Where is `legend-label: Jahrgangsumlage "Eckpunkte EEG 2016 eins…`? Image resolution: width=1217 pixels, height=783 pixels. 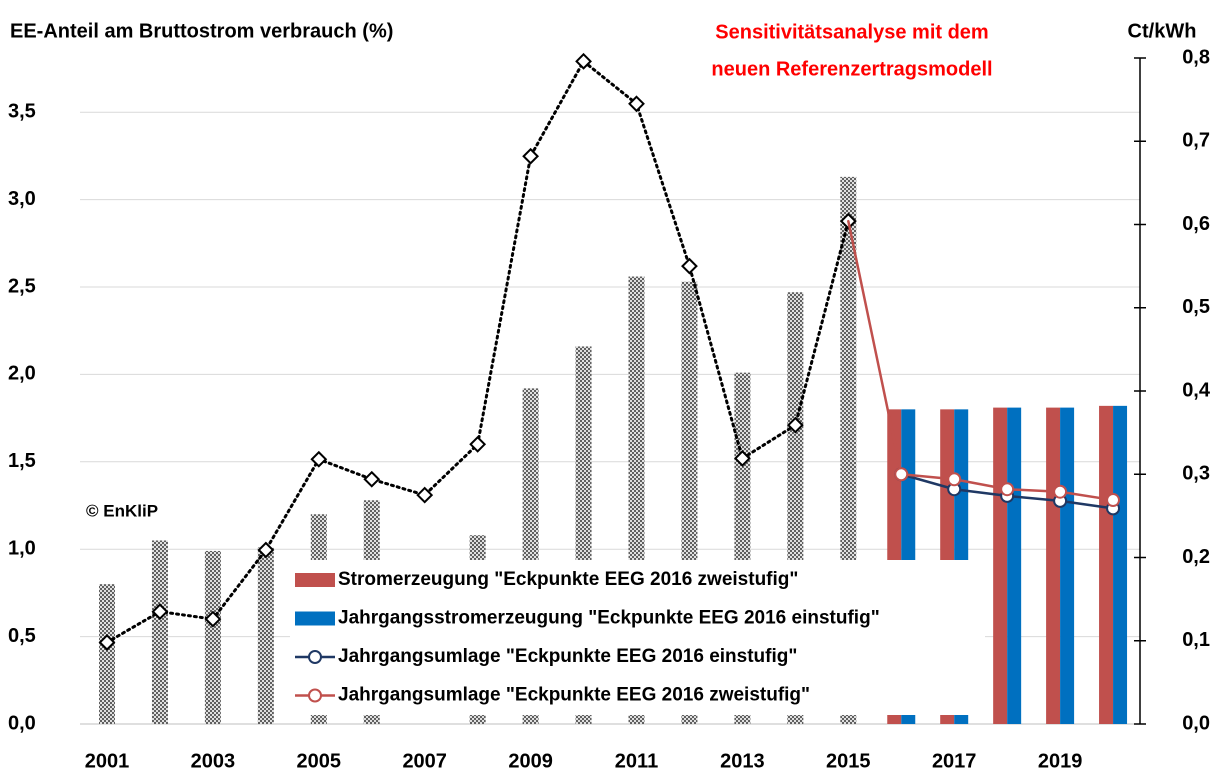
legend-label: Jahrgangsumlage "Eckpunkte EEG 2016 eins… is located at coordinates (567, 656).